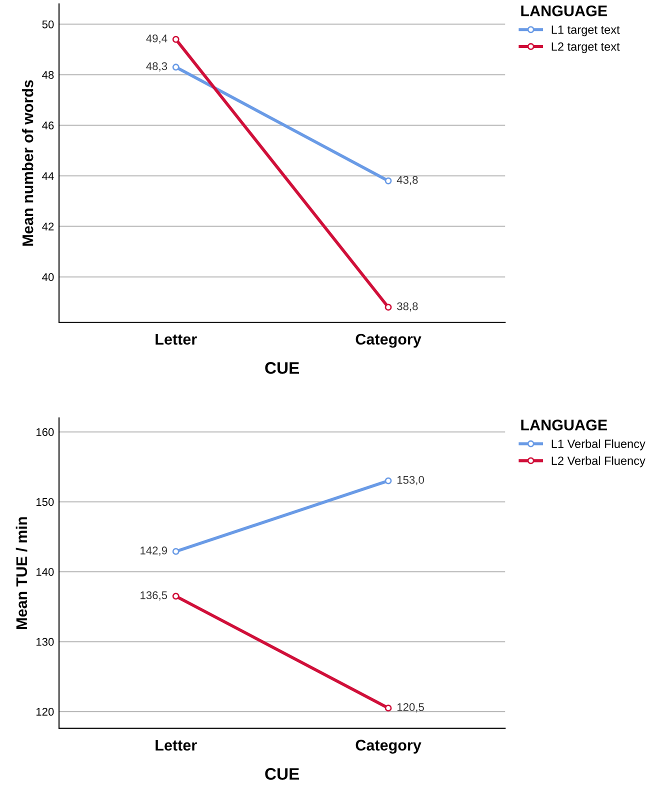 This screenshot has height=796, width=656. What do you see at coordinates (410, 481) in the screenshot?
I see `data-label: 153,0` at bounding box center [410, 481].